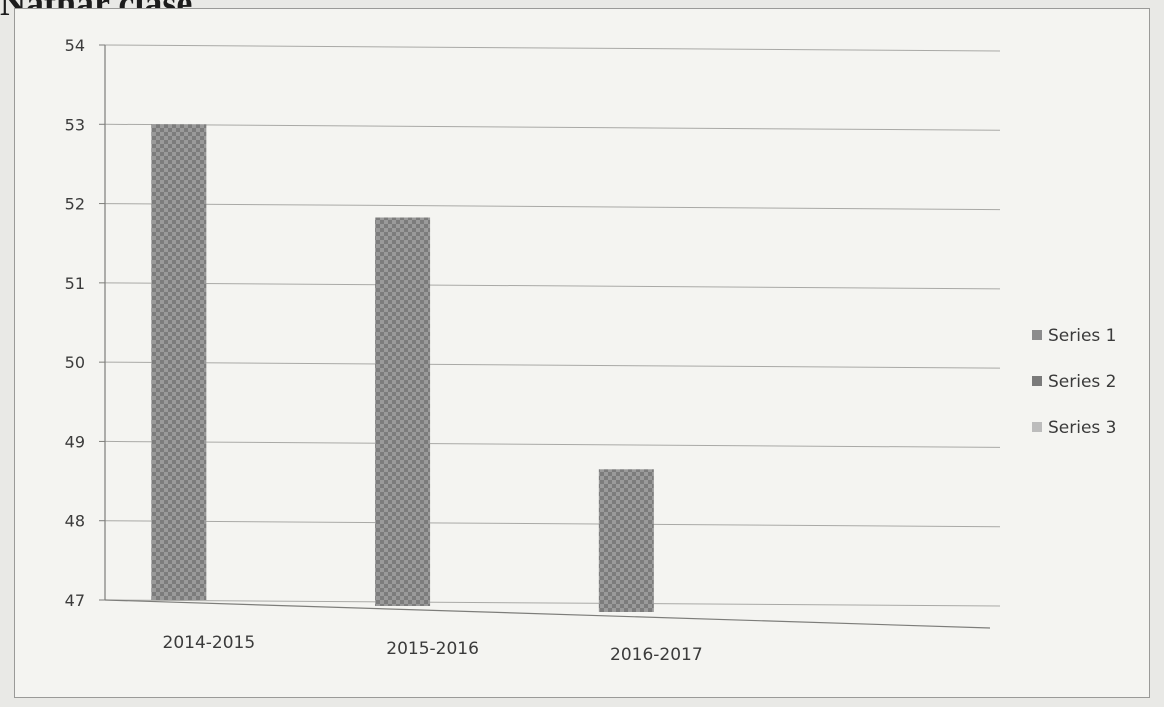 The image size is (1164, 707). Describe the element at coordinates (432, 649) in the screenshot. I see `x-category-label: 2015-2016` at that location.